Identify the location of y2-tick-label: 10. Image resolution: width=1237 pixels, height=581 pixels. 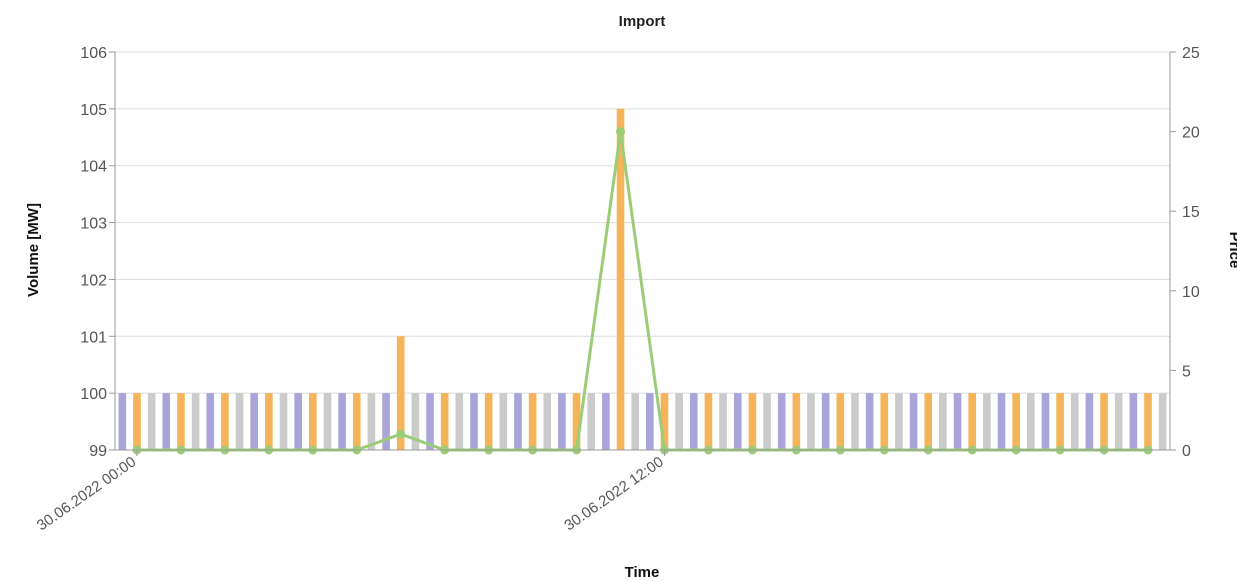
(1191, 292).